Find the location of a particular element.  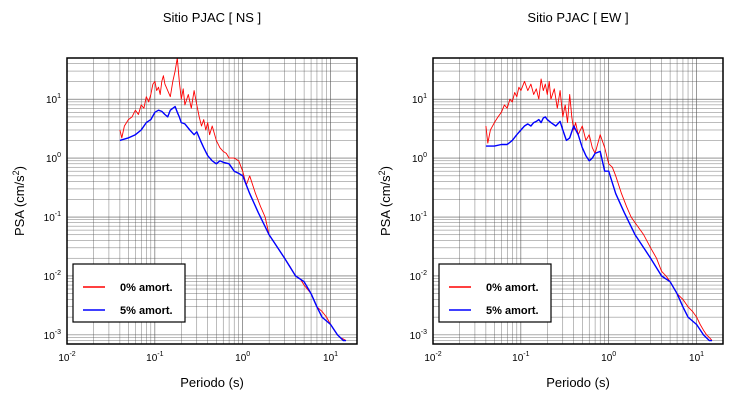

chart-title: Sitio PJAC [ NS ] is located at coordinates (212, 17).